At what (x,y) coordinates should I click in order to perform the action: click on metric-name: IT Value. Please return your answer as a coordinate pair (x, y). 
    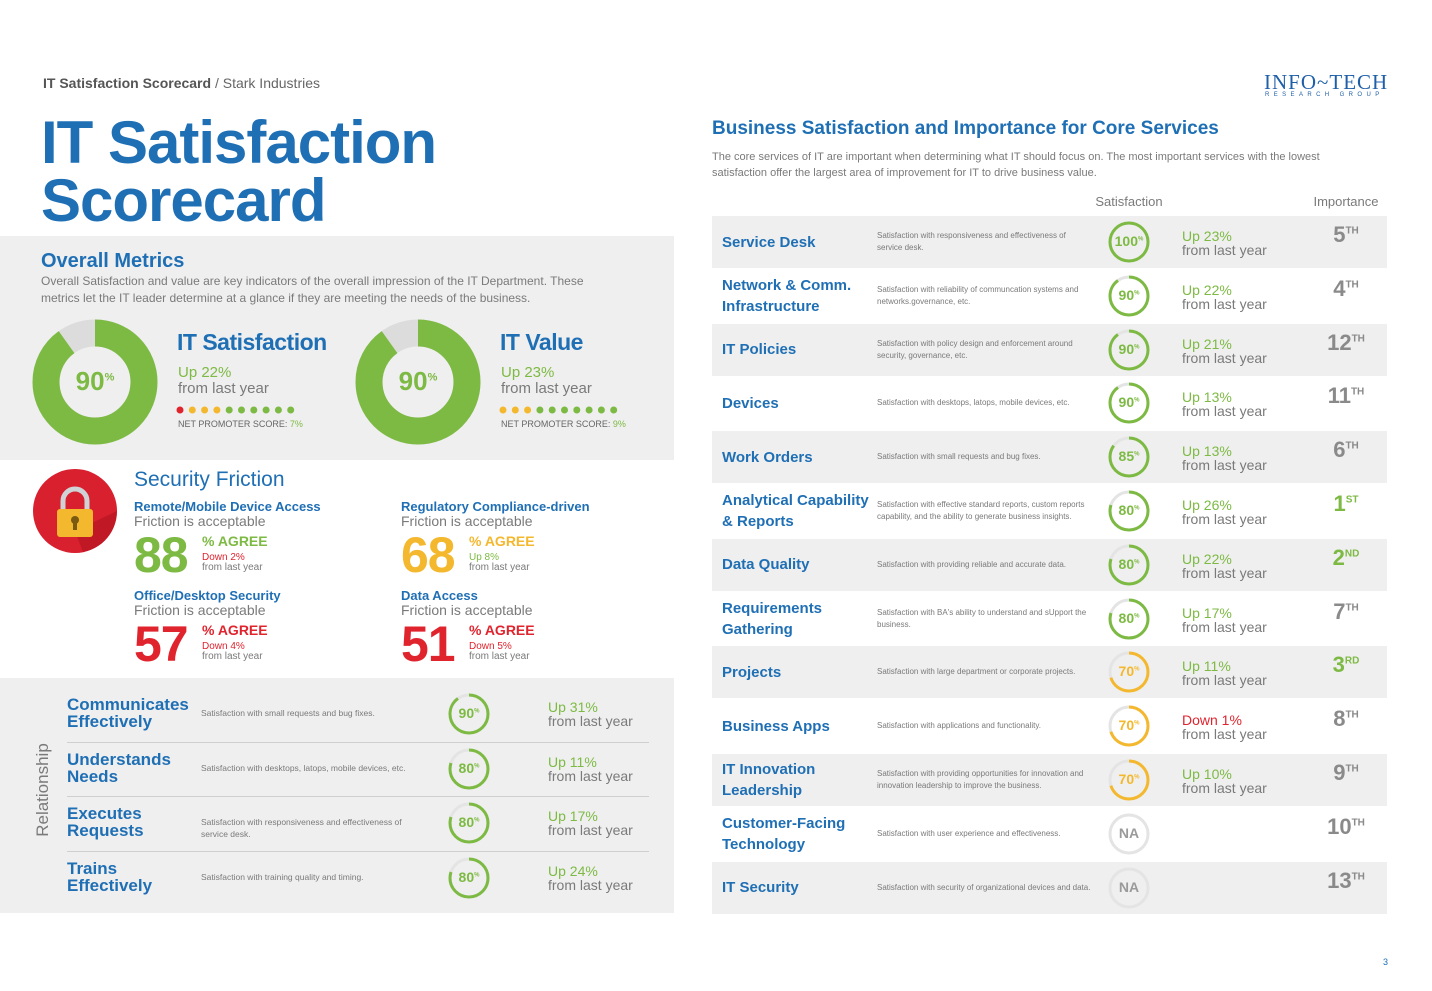
    Looking at the image, I should click on (541, 342).